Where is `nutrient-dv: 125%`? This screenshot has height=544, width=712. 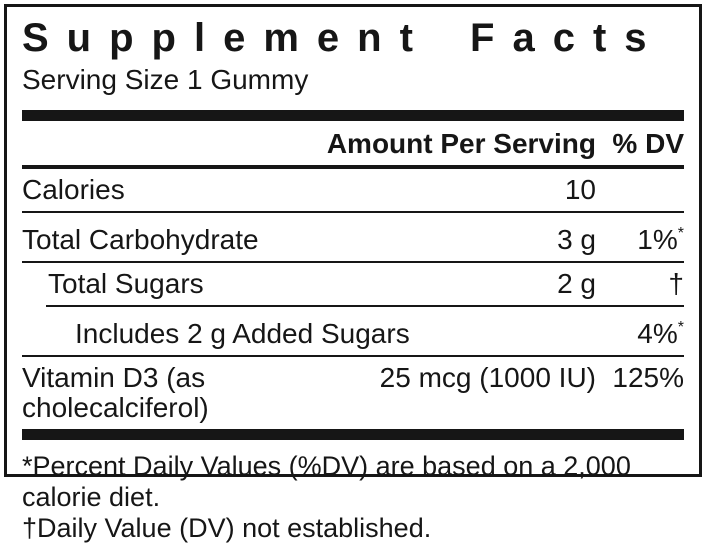
nutrient-dv: 125% is located at coordinates (648, 377).